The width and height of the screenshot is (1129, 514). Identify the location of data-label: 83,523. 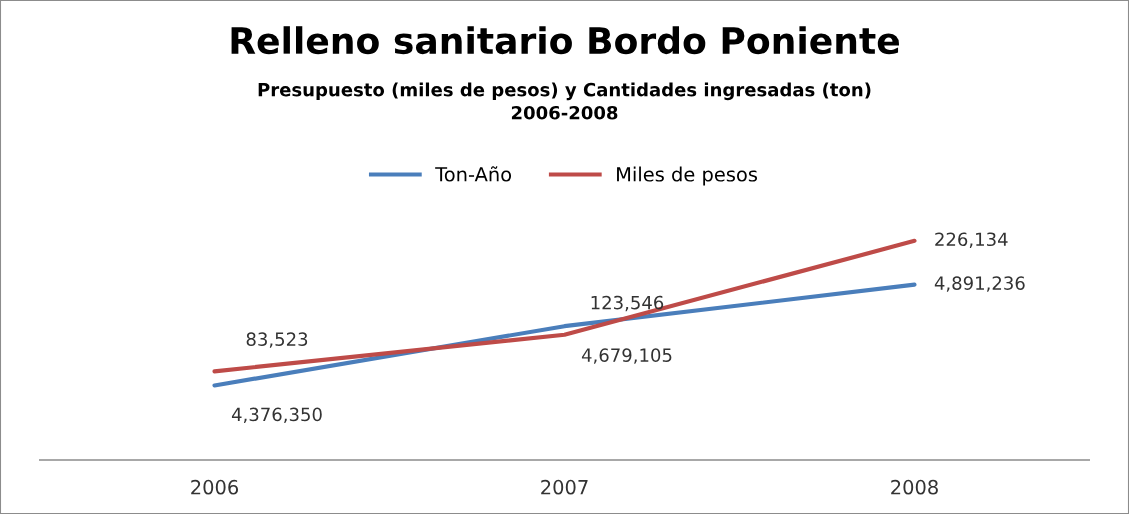
(277, 340).